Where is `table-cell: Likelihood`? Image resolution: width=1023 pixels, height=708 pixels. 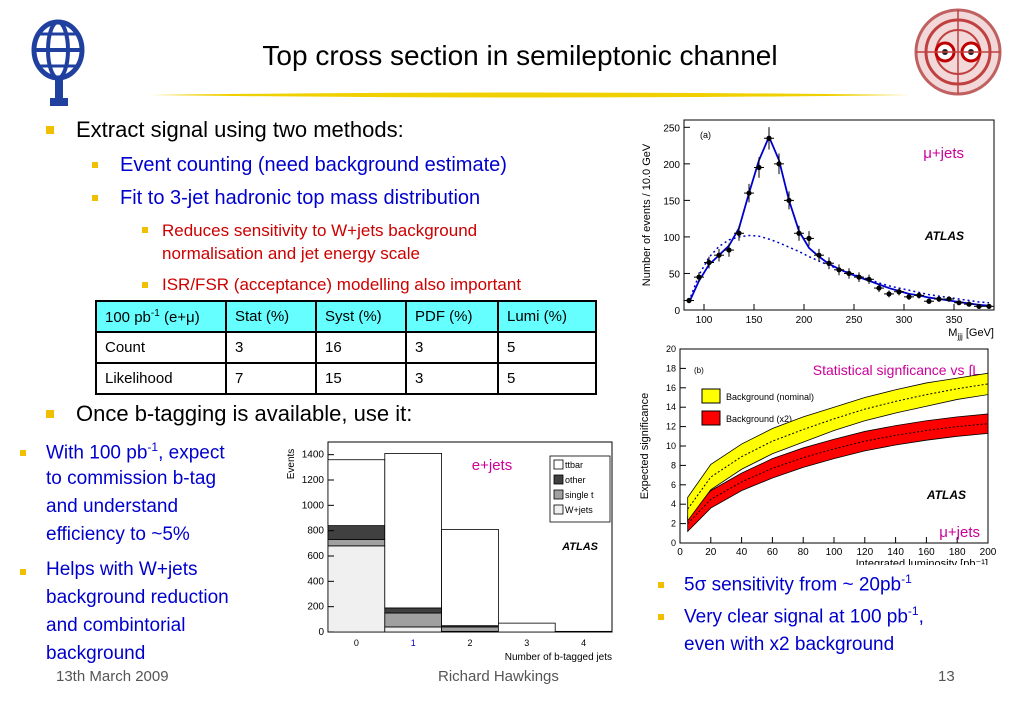
table-cell: Likelihood is located at coordinates (161, 378).